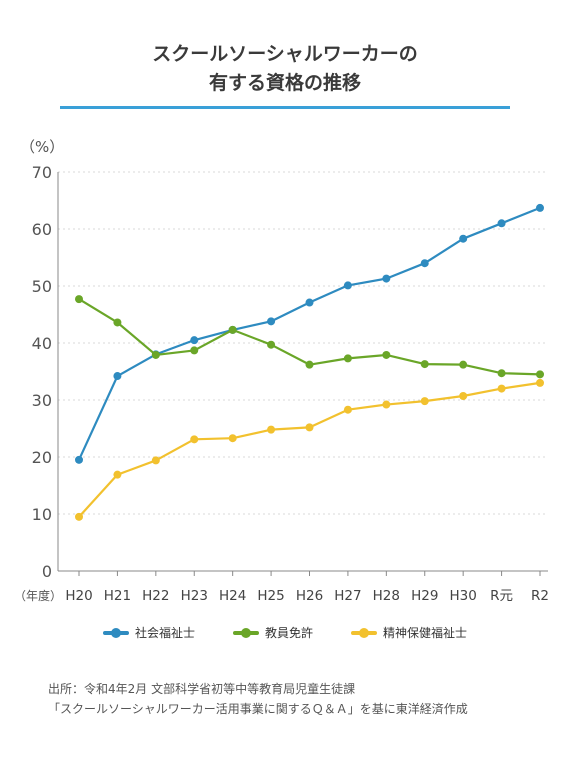 This screenshot has width=570, height=773. Describe the element at coordinates (78, 596) in the screenshot. I see `x-tick-label: H20` at that location.